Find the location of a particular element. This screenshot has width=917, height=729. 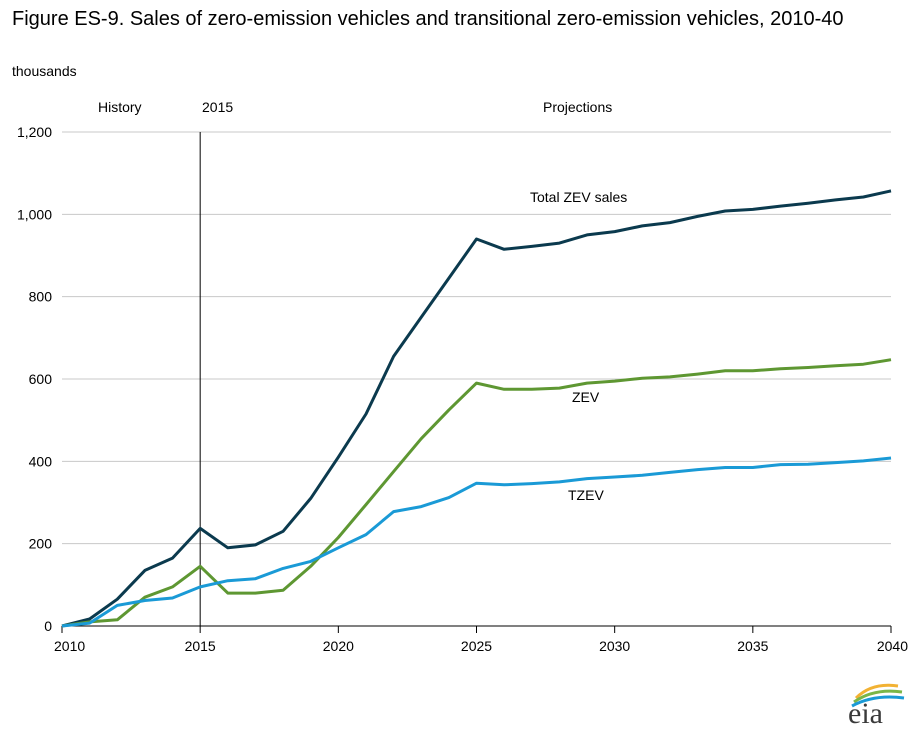

series-labels: Total ZEV sales ZEV TZEV is located at coordinates (578, 346).